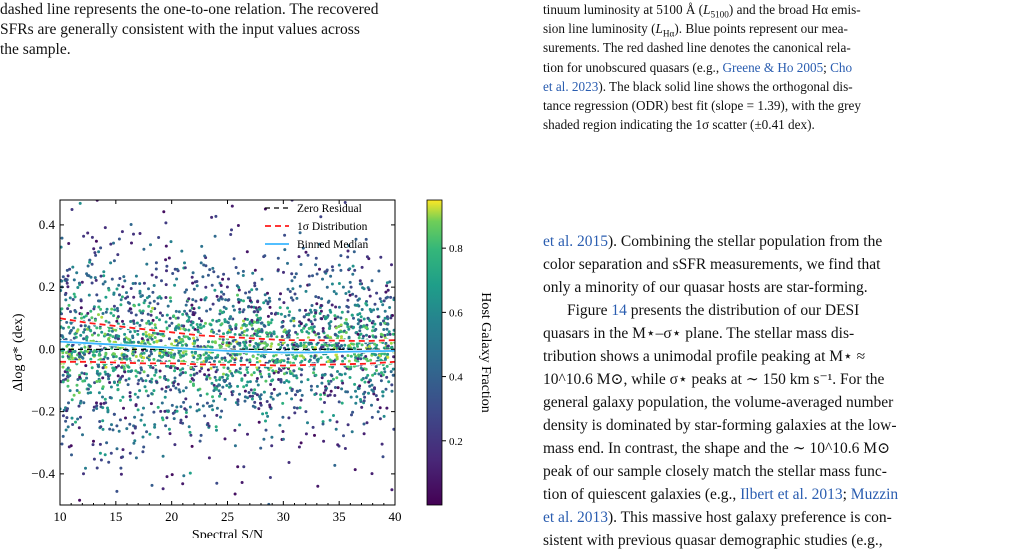 The image size is (1034, 552). Describe the element at coordinates (874, 494) in the screenshot. I see `citation-link: Muzzin` at that location.